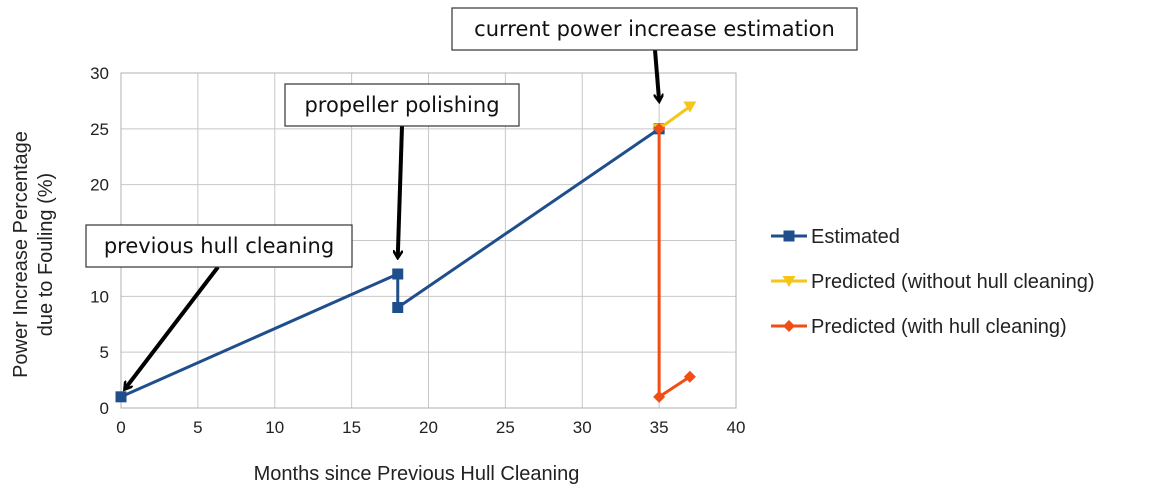 Image resolution: width=1155 pixels, height=494 pixels. What do you see at coordinates (428, 427) in the screenshot?
I see `x-tick-label: 20` at bounding box center [428, 427].